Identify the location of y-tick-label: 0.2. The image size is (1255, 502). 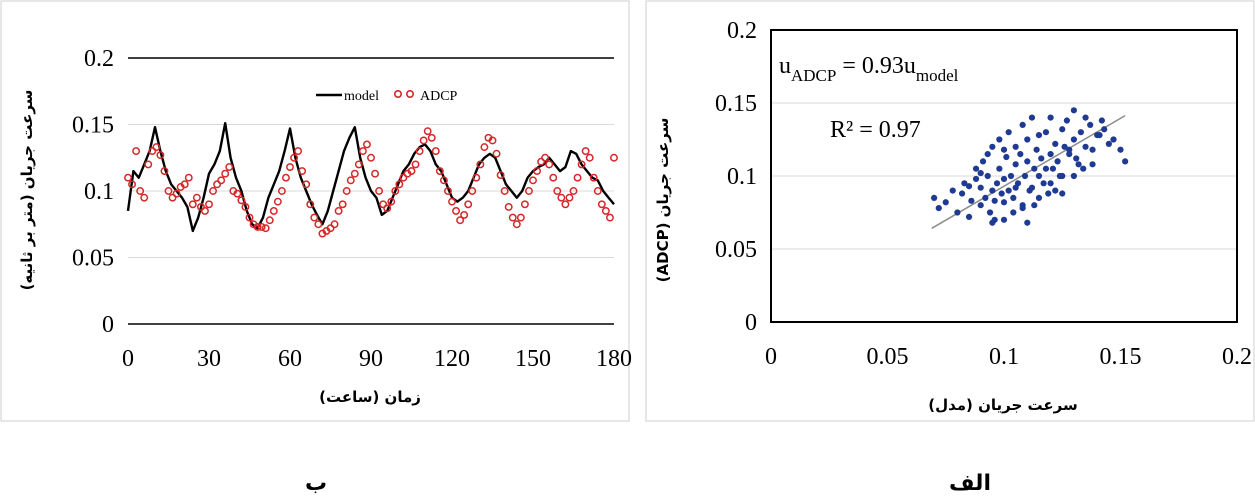
(742, 31).